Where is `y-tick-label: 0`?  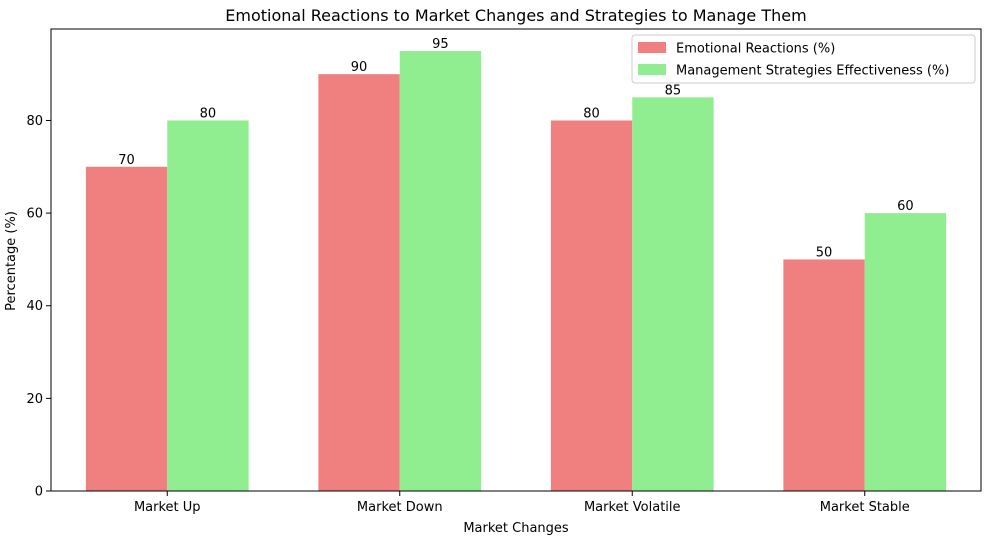 y-tick-label: 0 is located at coordinates (39, 492).